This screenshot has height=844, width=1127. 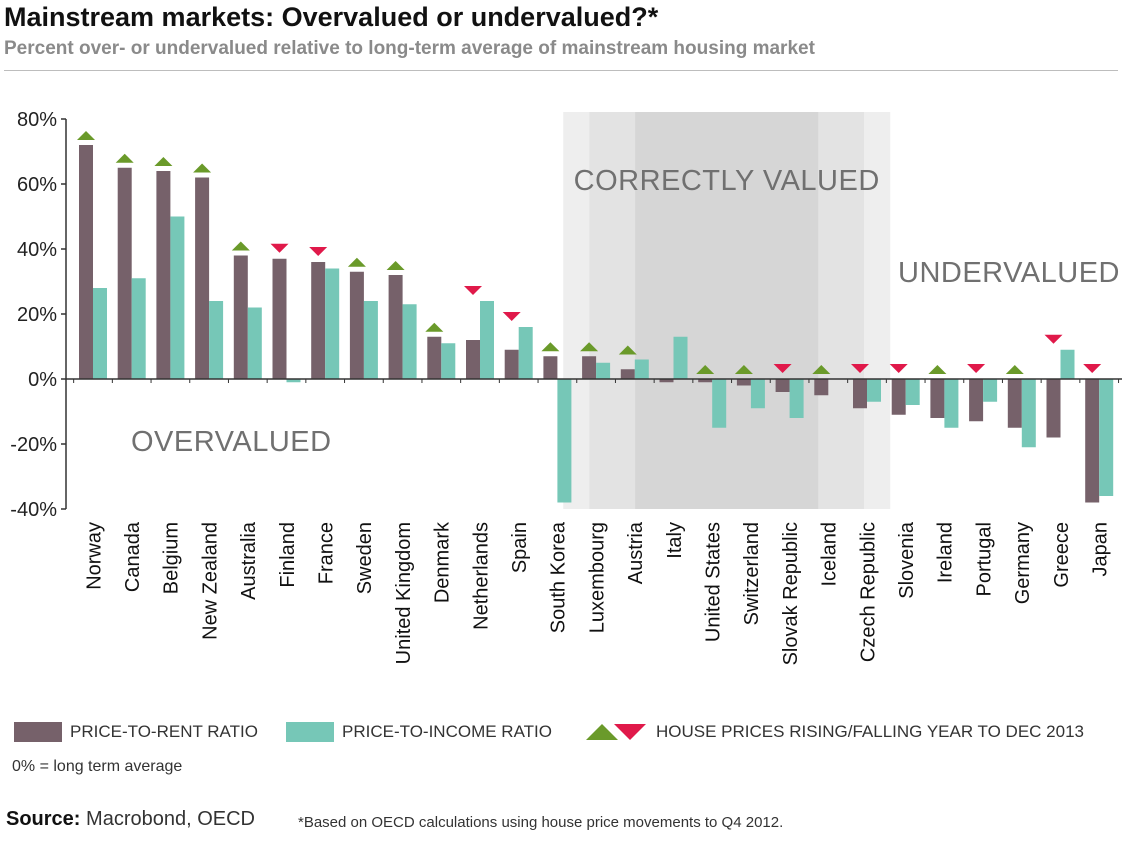 What do you see at coordinates (33, 510) in the screenshot?
I see `y-tick-label: -40%` at bounding box center [33, 510].